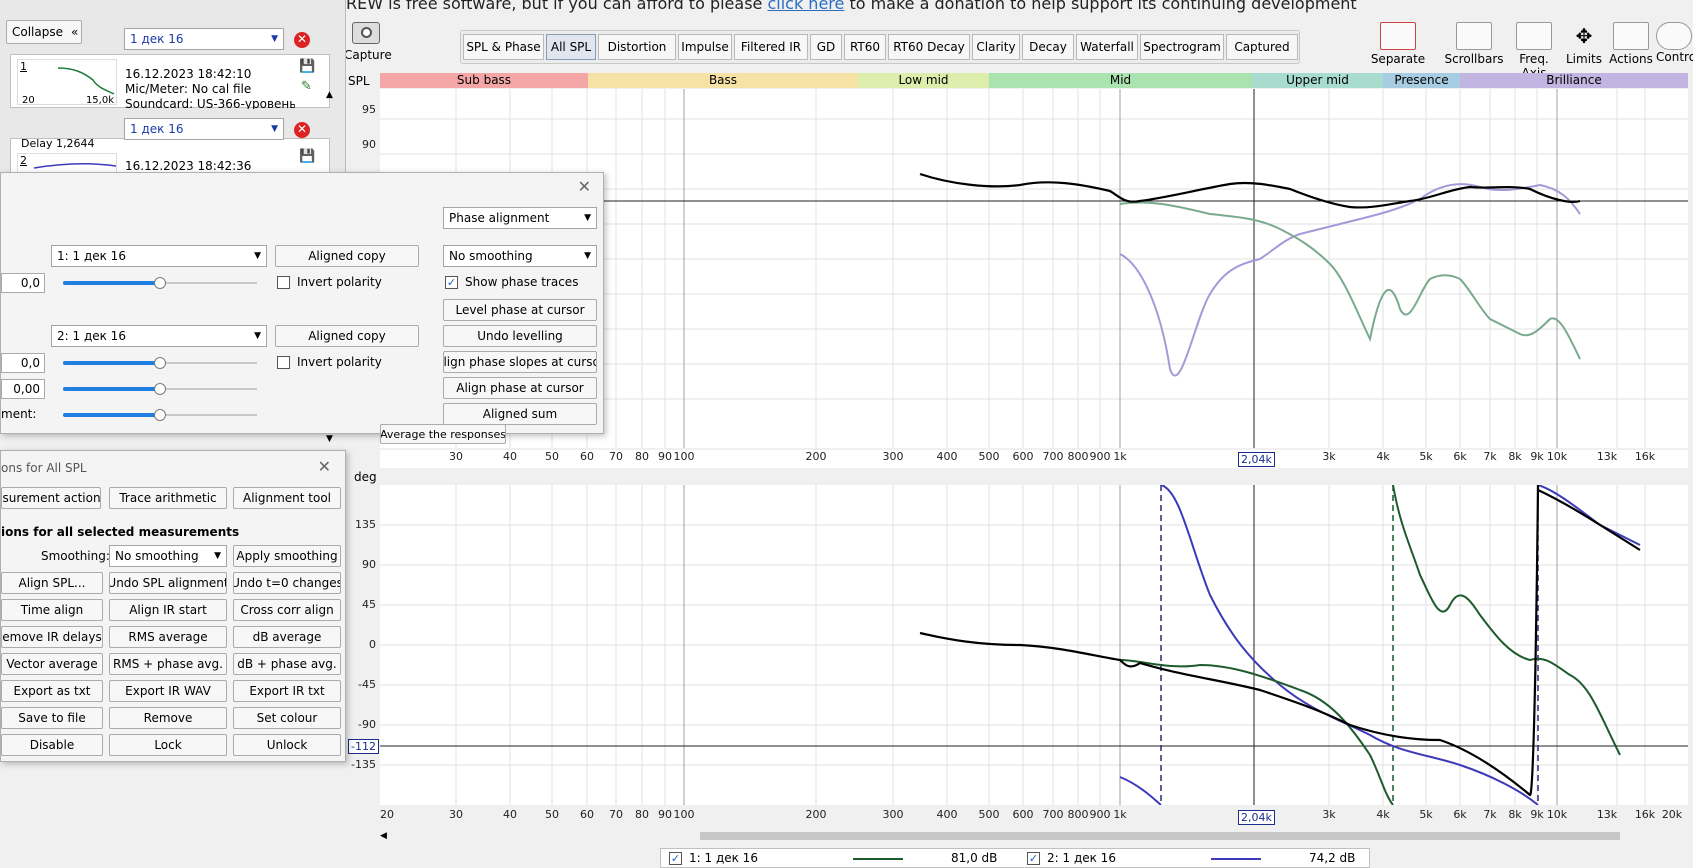  What do you see at coordinates (369, 564) in the screenshot?
I see `y-tick-90: 90` at bounding box center [369, 564].